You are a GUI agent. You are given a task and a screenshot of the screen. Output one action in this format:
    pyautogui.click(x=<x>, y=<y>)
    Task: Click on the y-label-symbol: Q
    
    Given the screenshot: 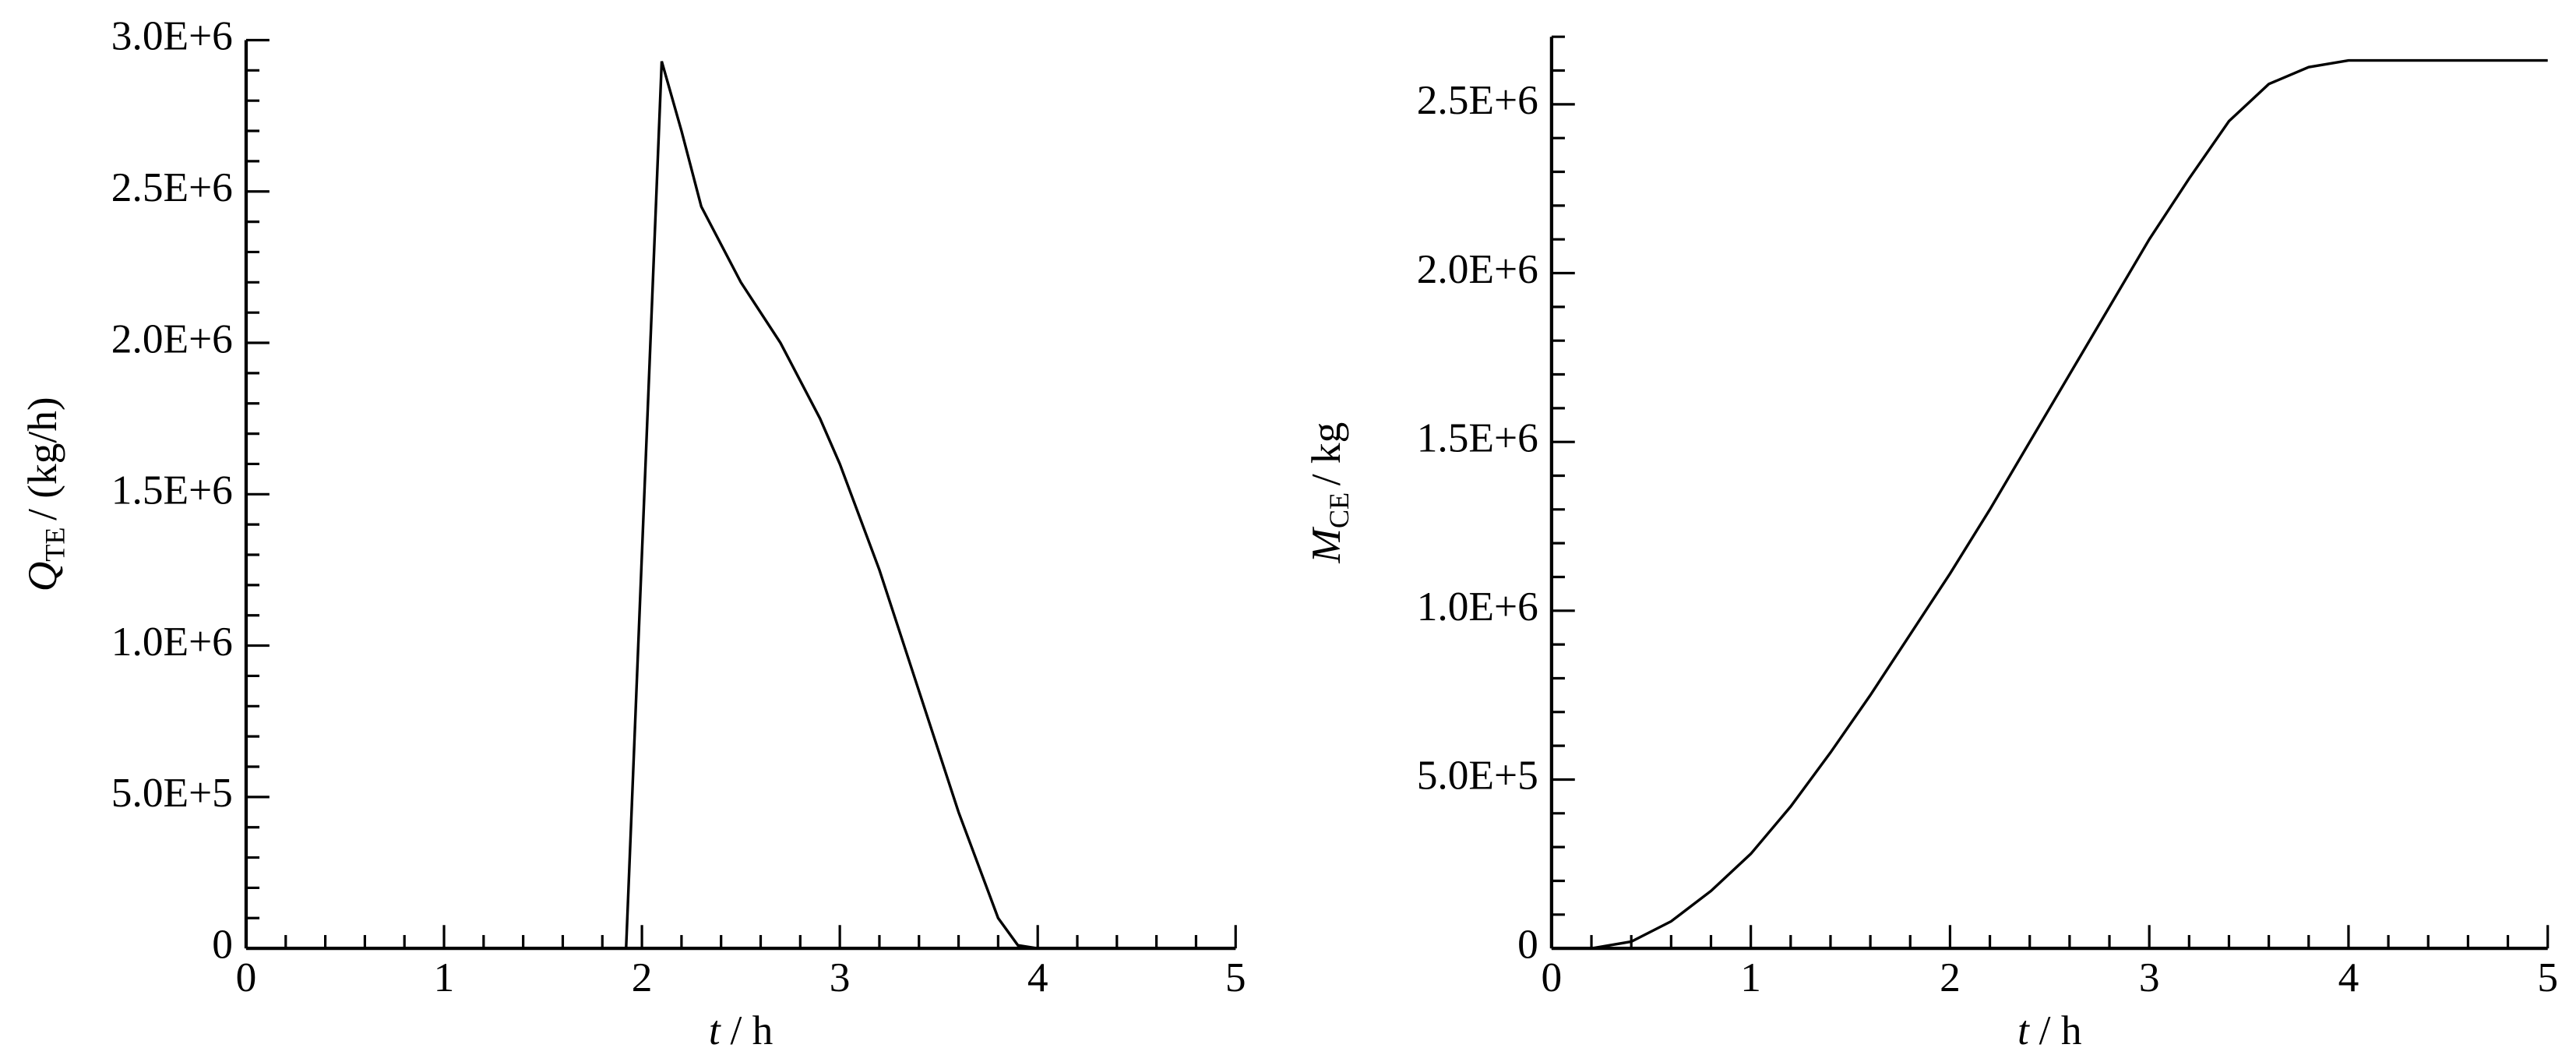 What is the action you would take?
    pyautogui.click(x=42, y=577)
    